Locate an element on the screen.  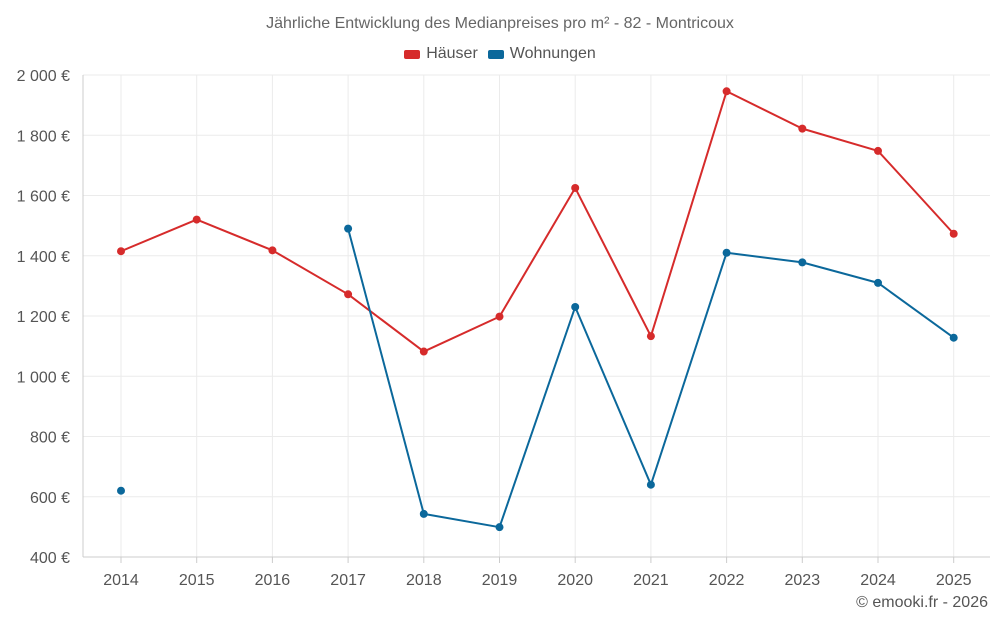
chart-legend: Häuser Wohnungen is located at coordinates (500, 54).